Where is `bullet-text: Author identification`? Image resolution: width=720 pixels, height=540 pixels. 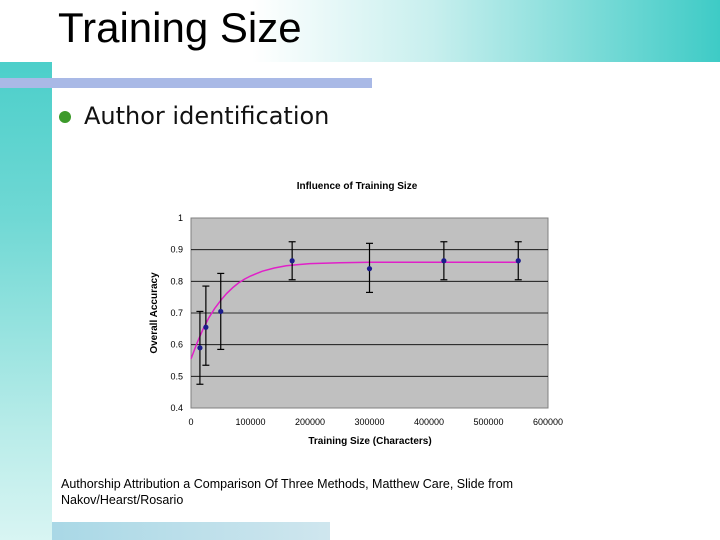 bullet-text: Author identification is located at coordinates (207, 116).